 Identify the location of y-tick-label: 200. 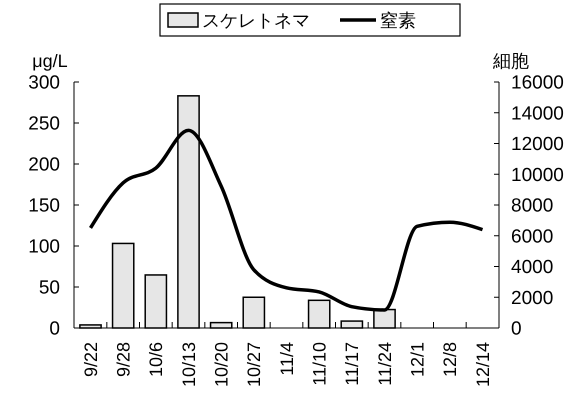
(44, 165).